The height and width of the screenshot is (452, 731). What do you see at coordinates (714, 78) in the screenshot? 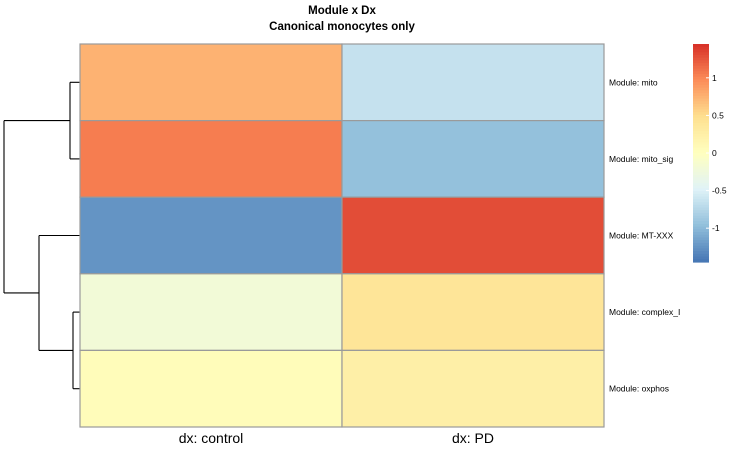
I see `legend-tick-label: 1` at bounding box center [714, 78].